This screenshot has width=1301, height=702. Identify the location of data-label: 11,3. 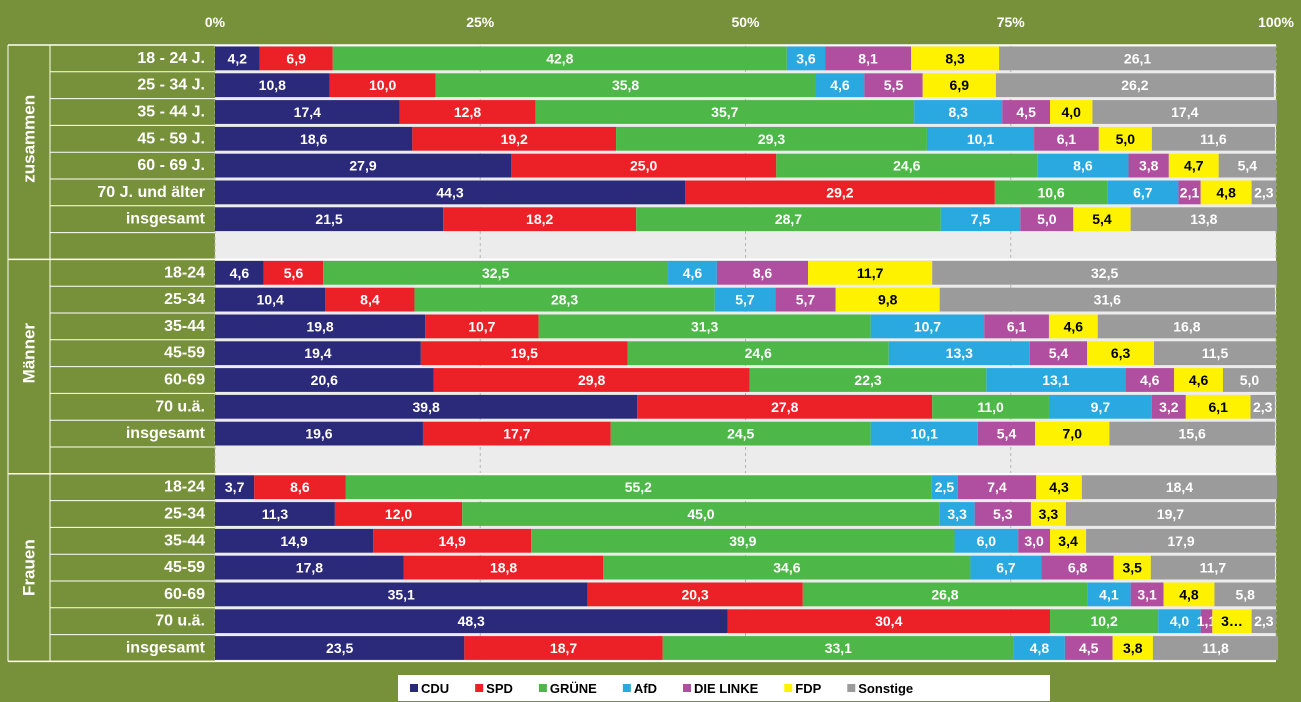
(275, 514).